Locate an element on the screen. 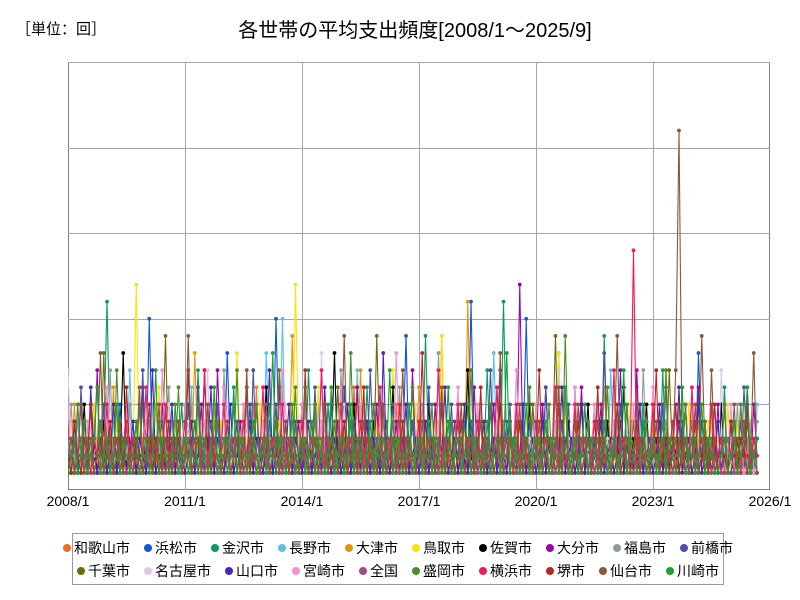 The image size is (800, 600). legend-item-佐賀市: 佐賀市 is located at coordinates (505, 548).